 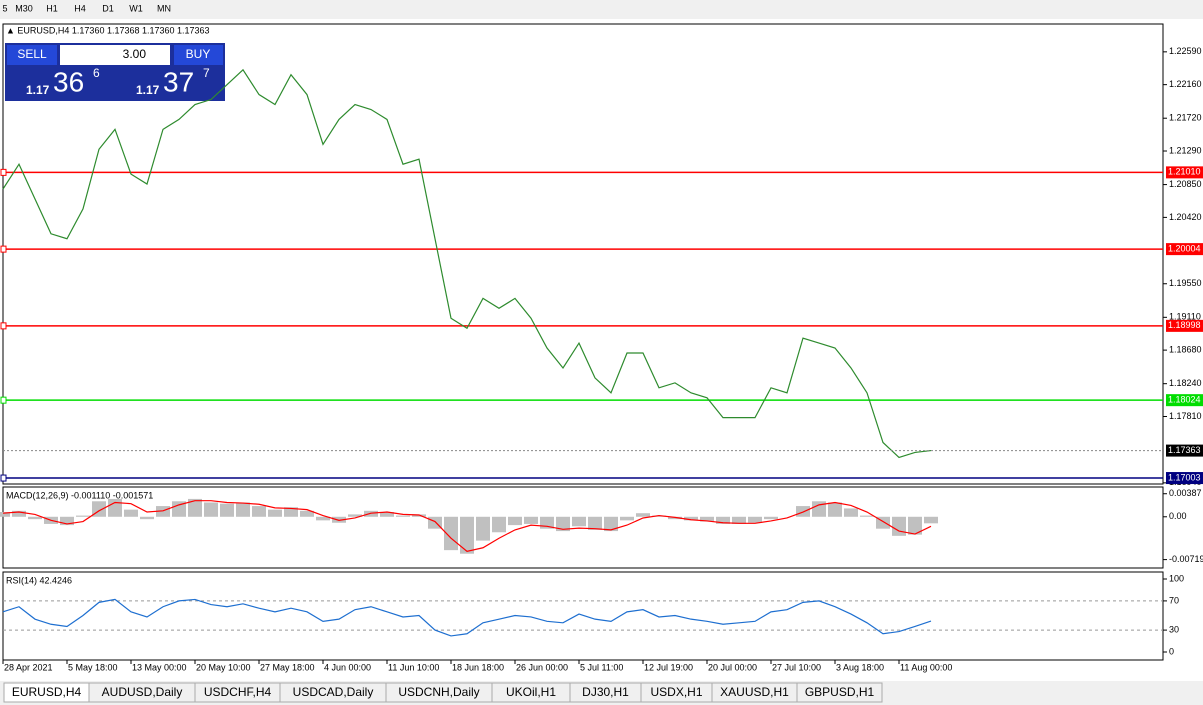 I want to click on level-label: 1.17003, so click(x=1184, y=477).